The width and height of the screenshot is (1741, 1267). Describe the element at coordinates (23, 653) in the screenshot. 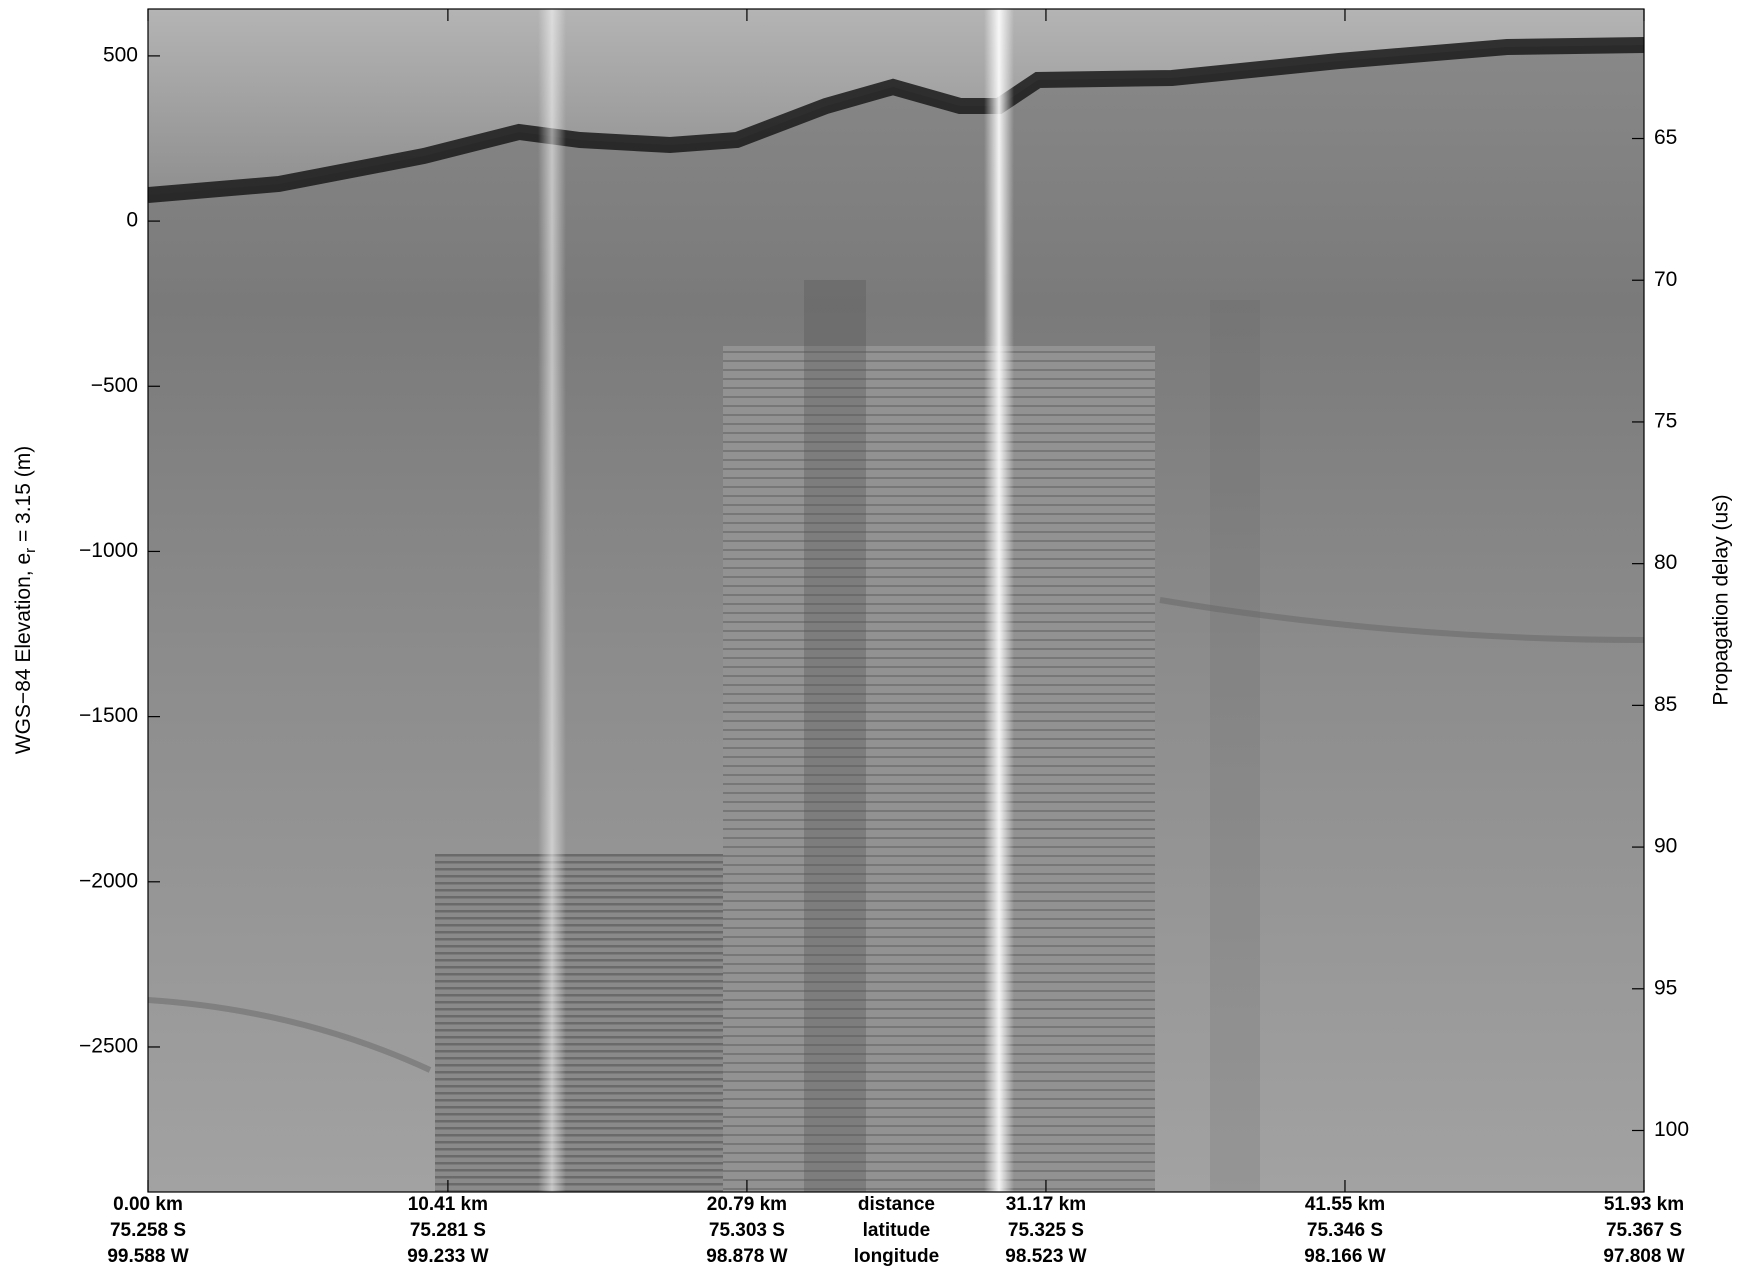

I see `y-label-part: WGS−84 Elevation, e` at that location.